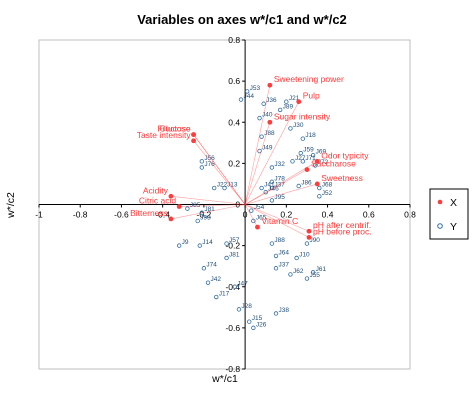  Describe the element at coordinates (232, 369) in the screenshot. I see `y-tick-label: -0.8` at that location.